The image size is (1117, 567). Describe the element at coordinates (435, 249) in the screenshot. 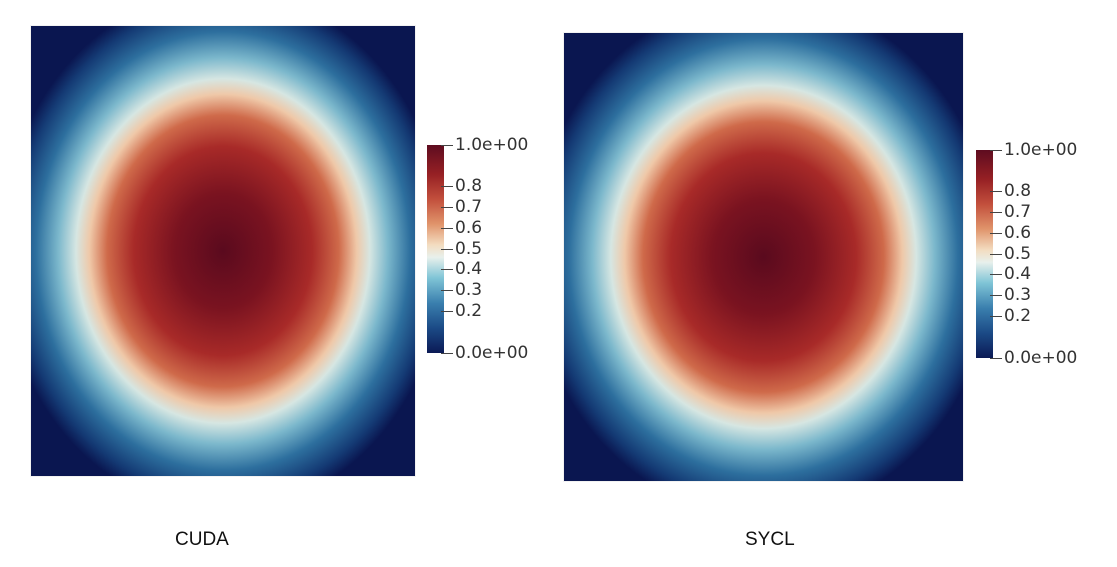

I see `cuda-colorbar-gradient` at that location.